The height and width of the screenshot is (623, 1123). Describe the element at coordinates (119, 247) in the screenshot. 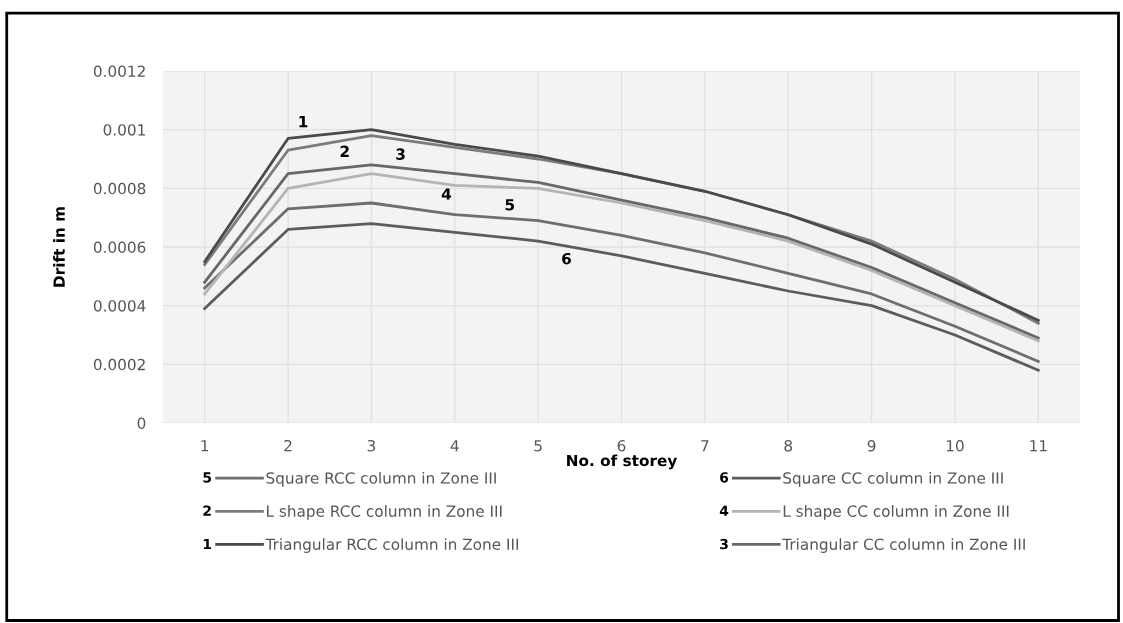

I see `y-tick-label: 0.0006` at that location.